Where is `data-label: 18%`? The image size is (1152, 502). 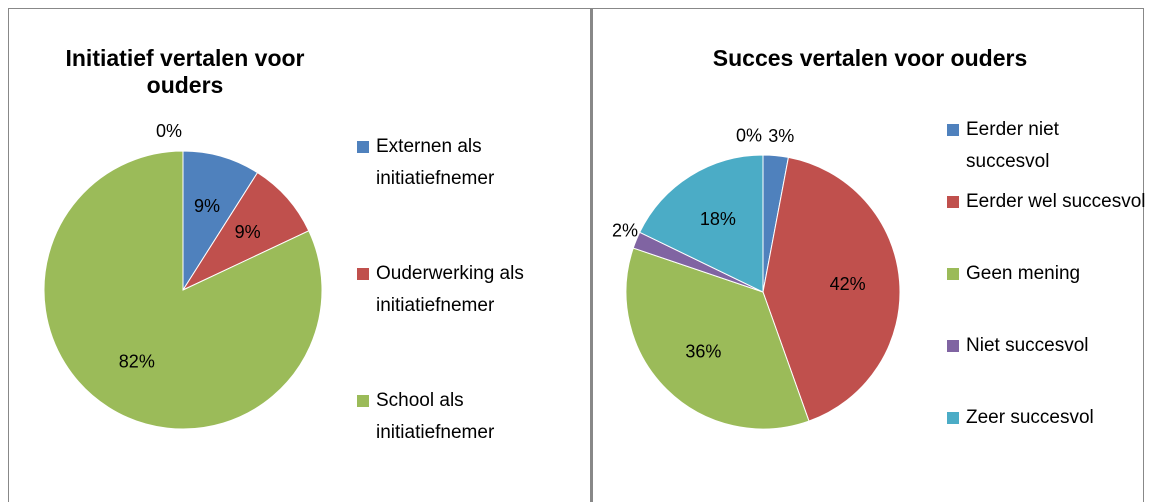
data-label: 18% is located at coordinates (718, 219).